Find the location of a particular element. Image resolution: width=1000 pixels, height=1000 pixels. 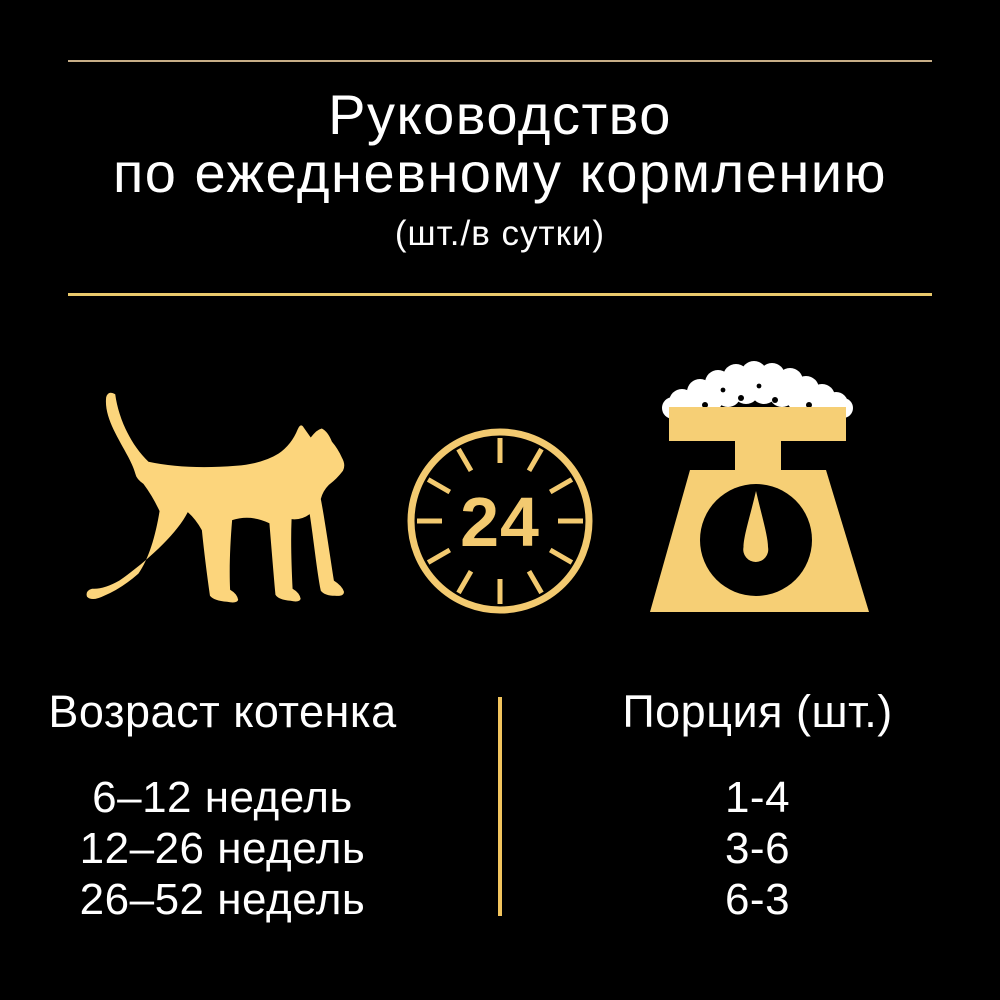

table-cell-portion: 3-6 is located at coordinates (757, 848).